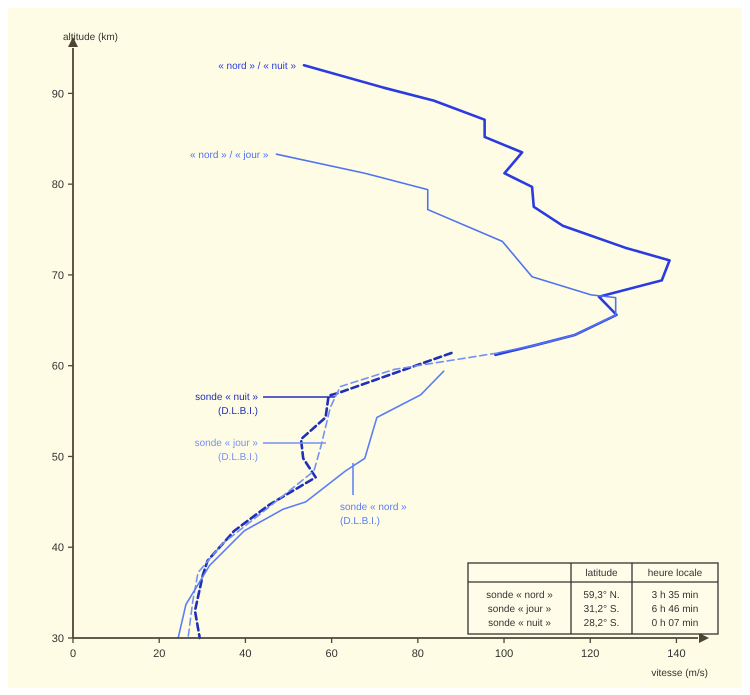 The width and height of the screenshot is (750, 695). What do you see at coordinates (226, 404) in the screenshot?
I see `text: sonde « nuit » (D.L.B.I.)` at bounding box center [226, 404].